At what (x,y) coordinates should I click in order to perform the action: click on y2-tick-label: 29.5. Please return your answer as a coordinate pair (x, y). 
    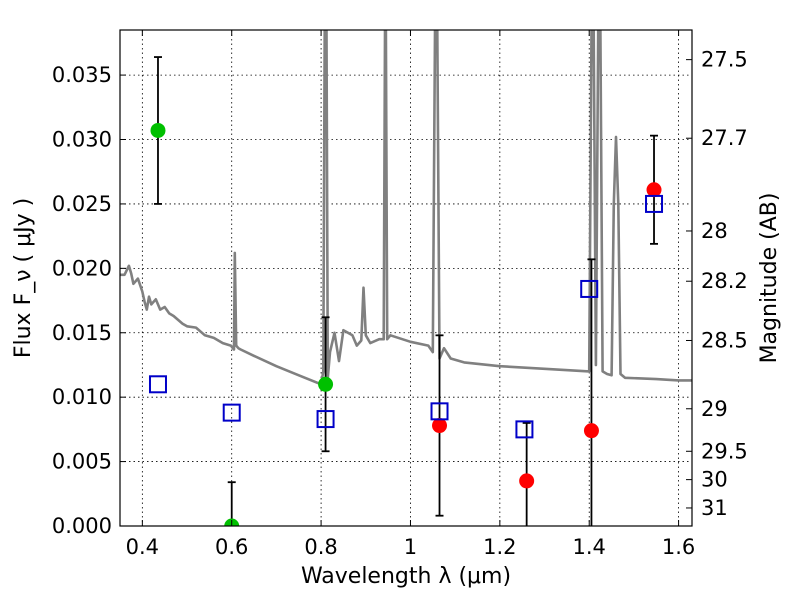
    Looking at the image, I should click on (724, 451).